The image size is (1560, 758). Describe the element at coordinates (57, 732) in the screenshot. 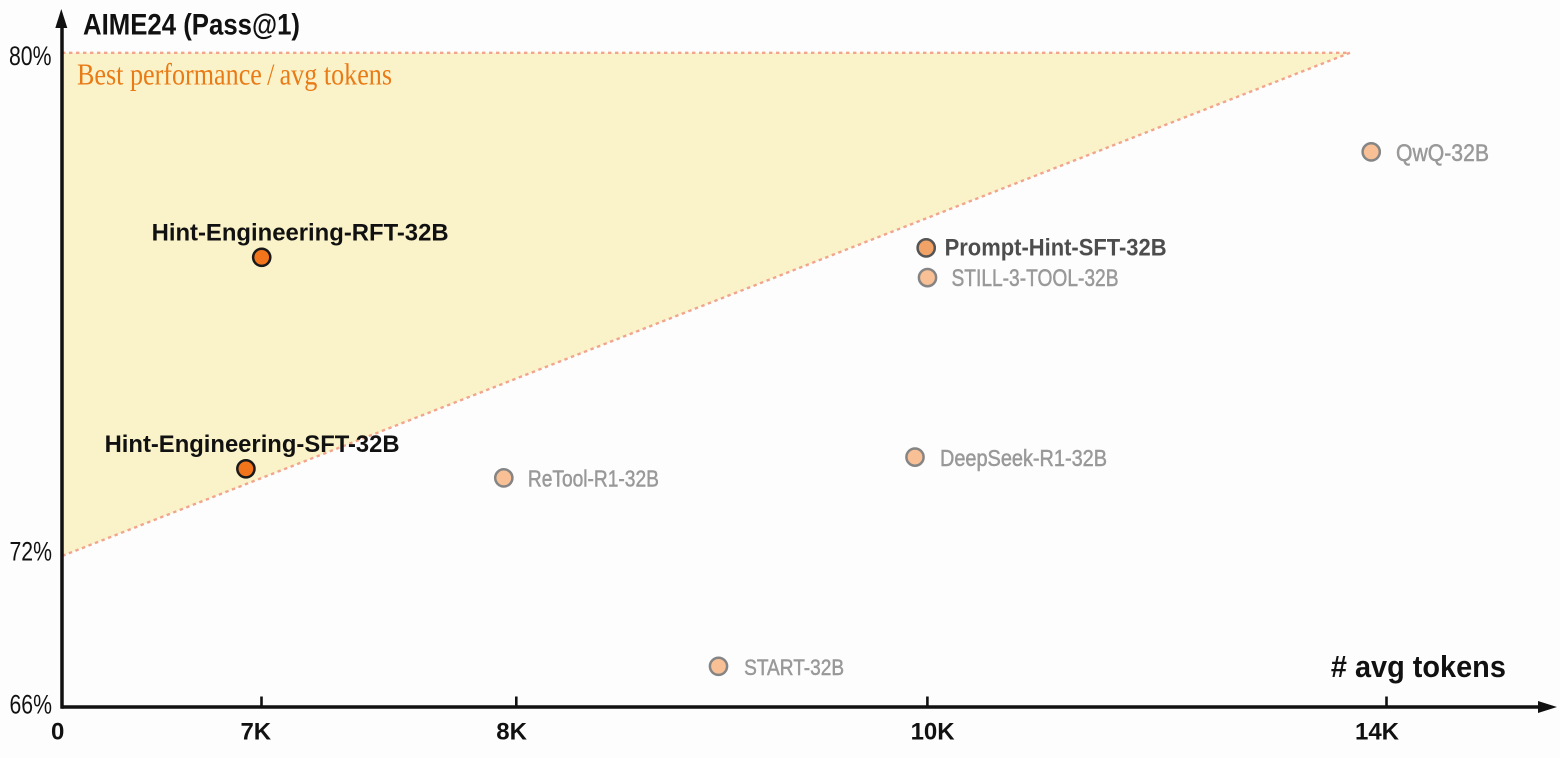

I see `svg-text: 0` at that location.